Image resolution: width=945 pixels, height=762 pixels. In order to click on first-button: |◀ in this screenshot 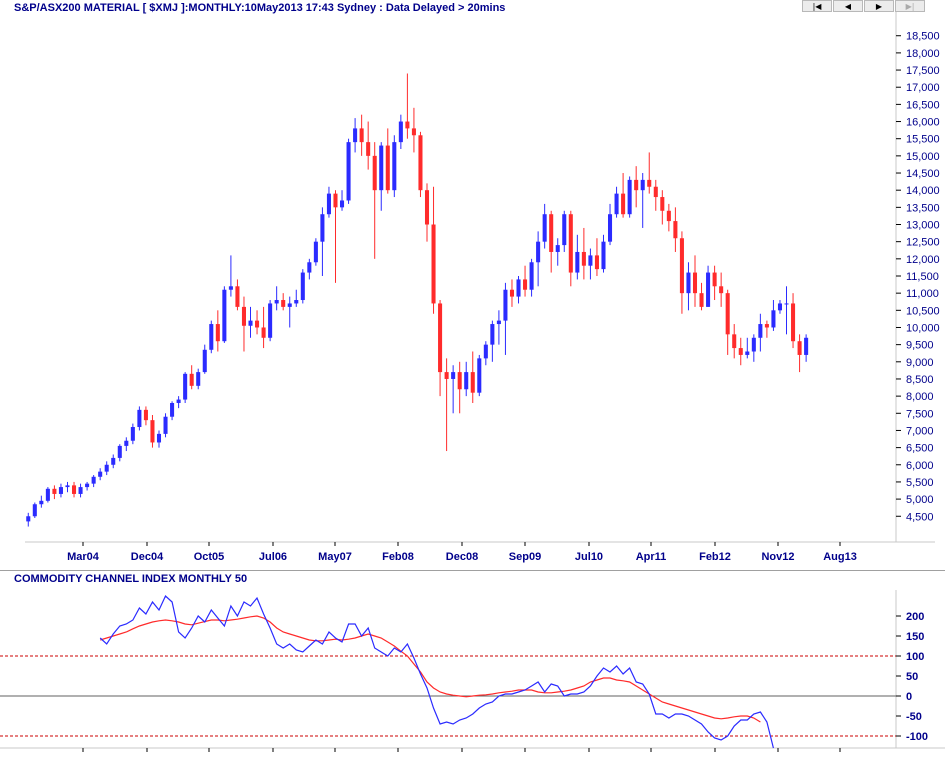, I will do `click(817, 6)`.